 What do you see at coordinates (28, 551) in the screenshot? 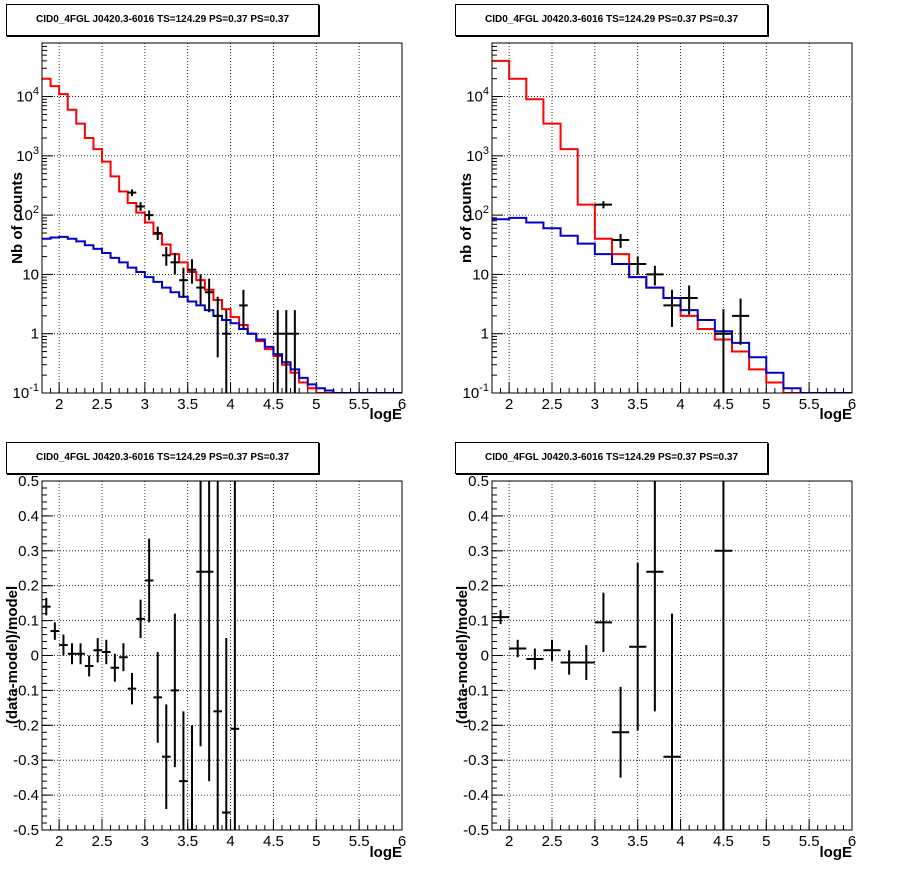
I see `y-tick-label: 0.3` at bounding box center [28, 551].